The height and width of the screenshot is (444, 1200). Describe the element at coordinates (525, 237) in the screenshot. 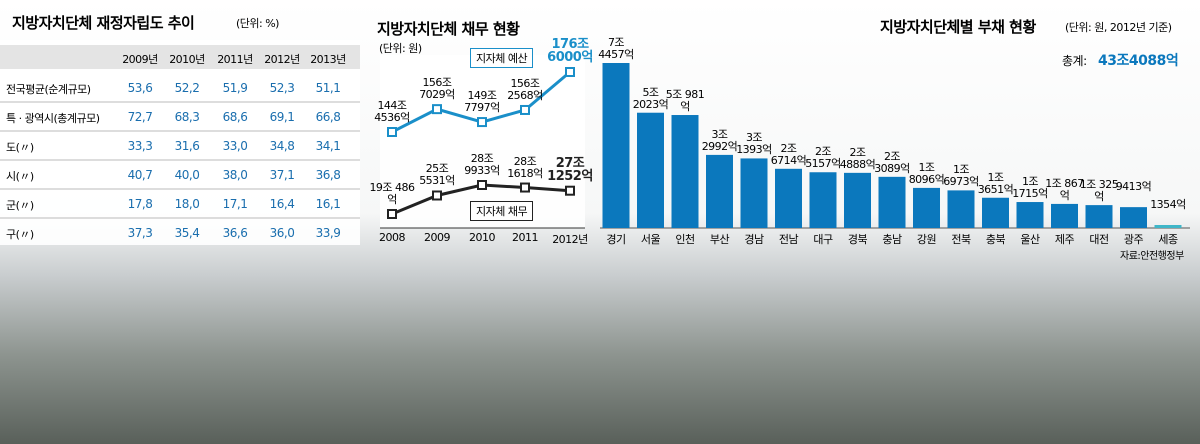

I see `x-tick-label: 2011` at that location.